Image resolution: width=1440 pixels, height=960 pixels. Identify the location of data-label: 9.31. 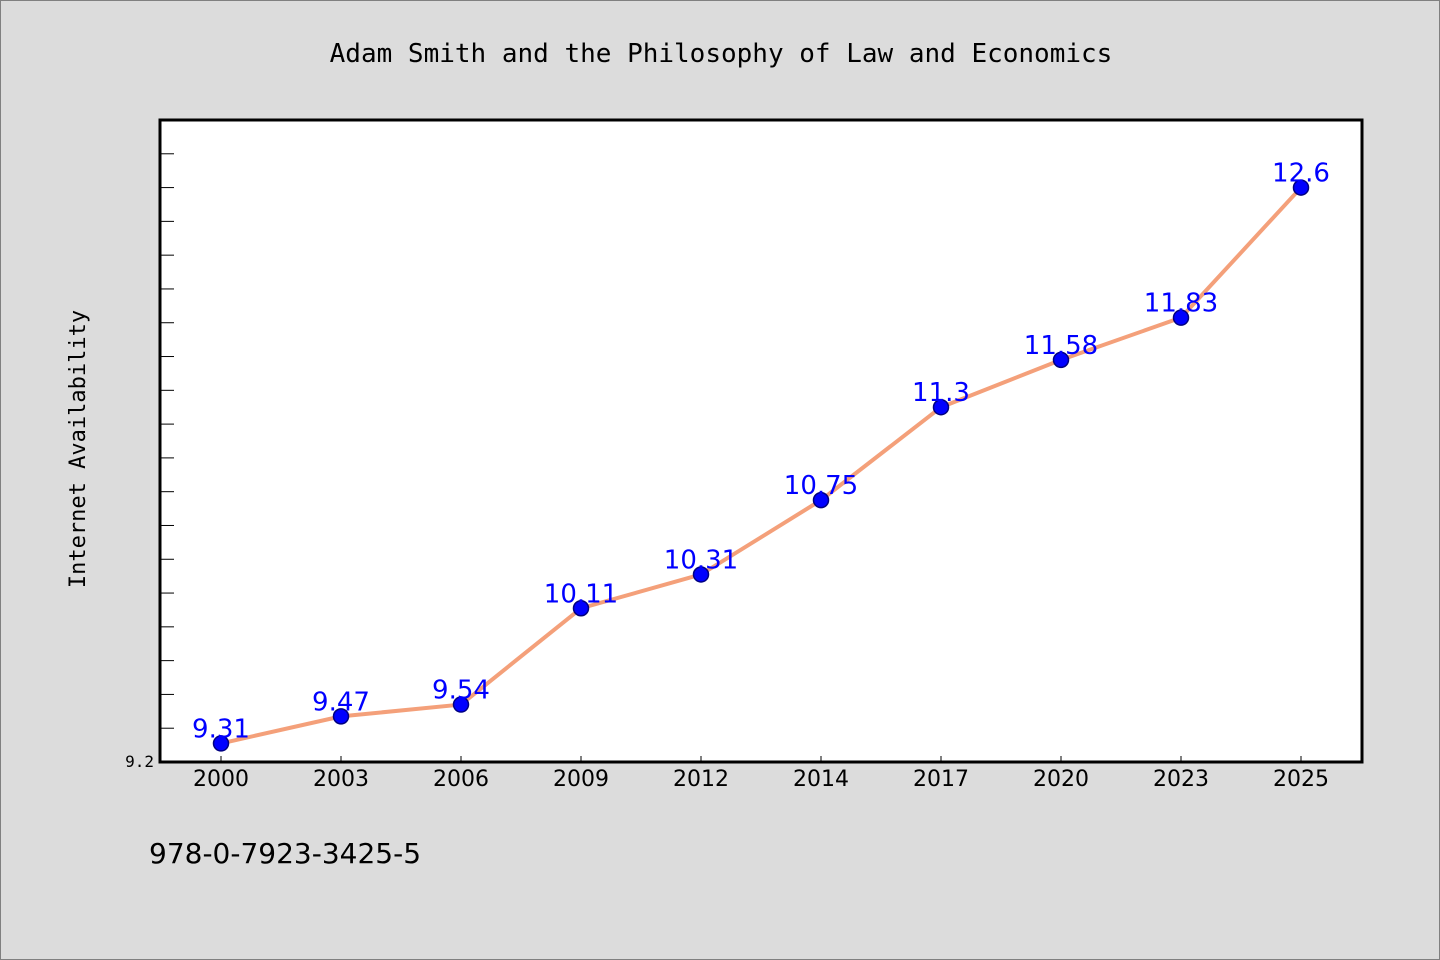
(221, 729).